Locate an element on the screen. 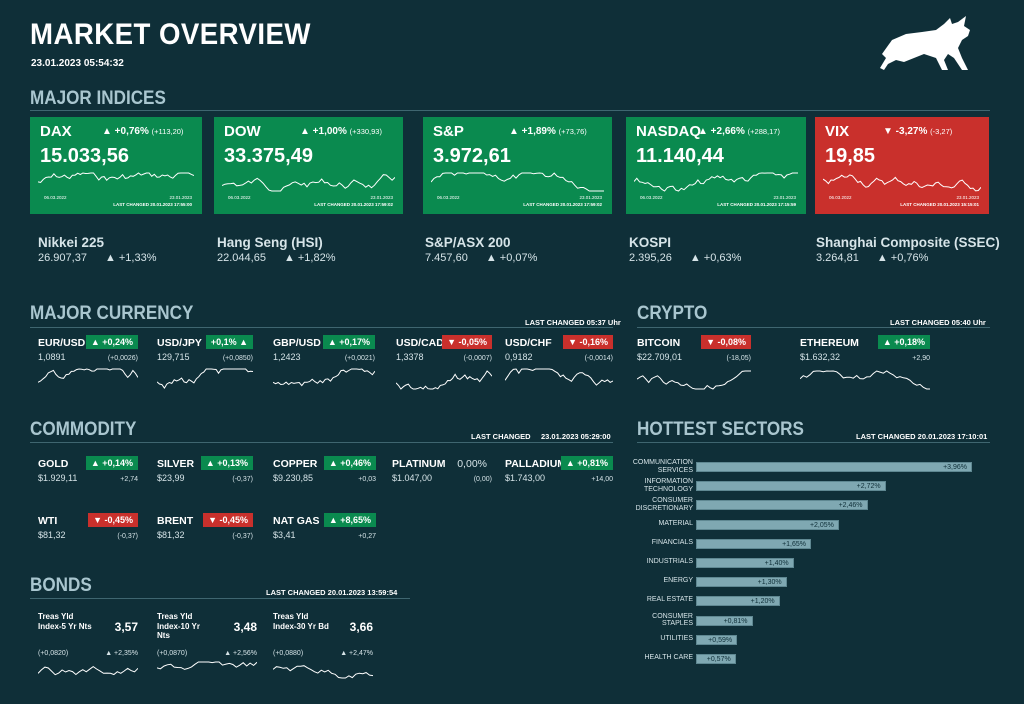 The image size is (1024, 704). commodity-item: PALLADIUM $1.743,00 +14,00 ▲ +0,81% is located at coordinates (559, 486).